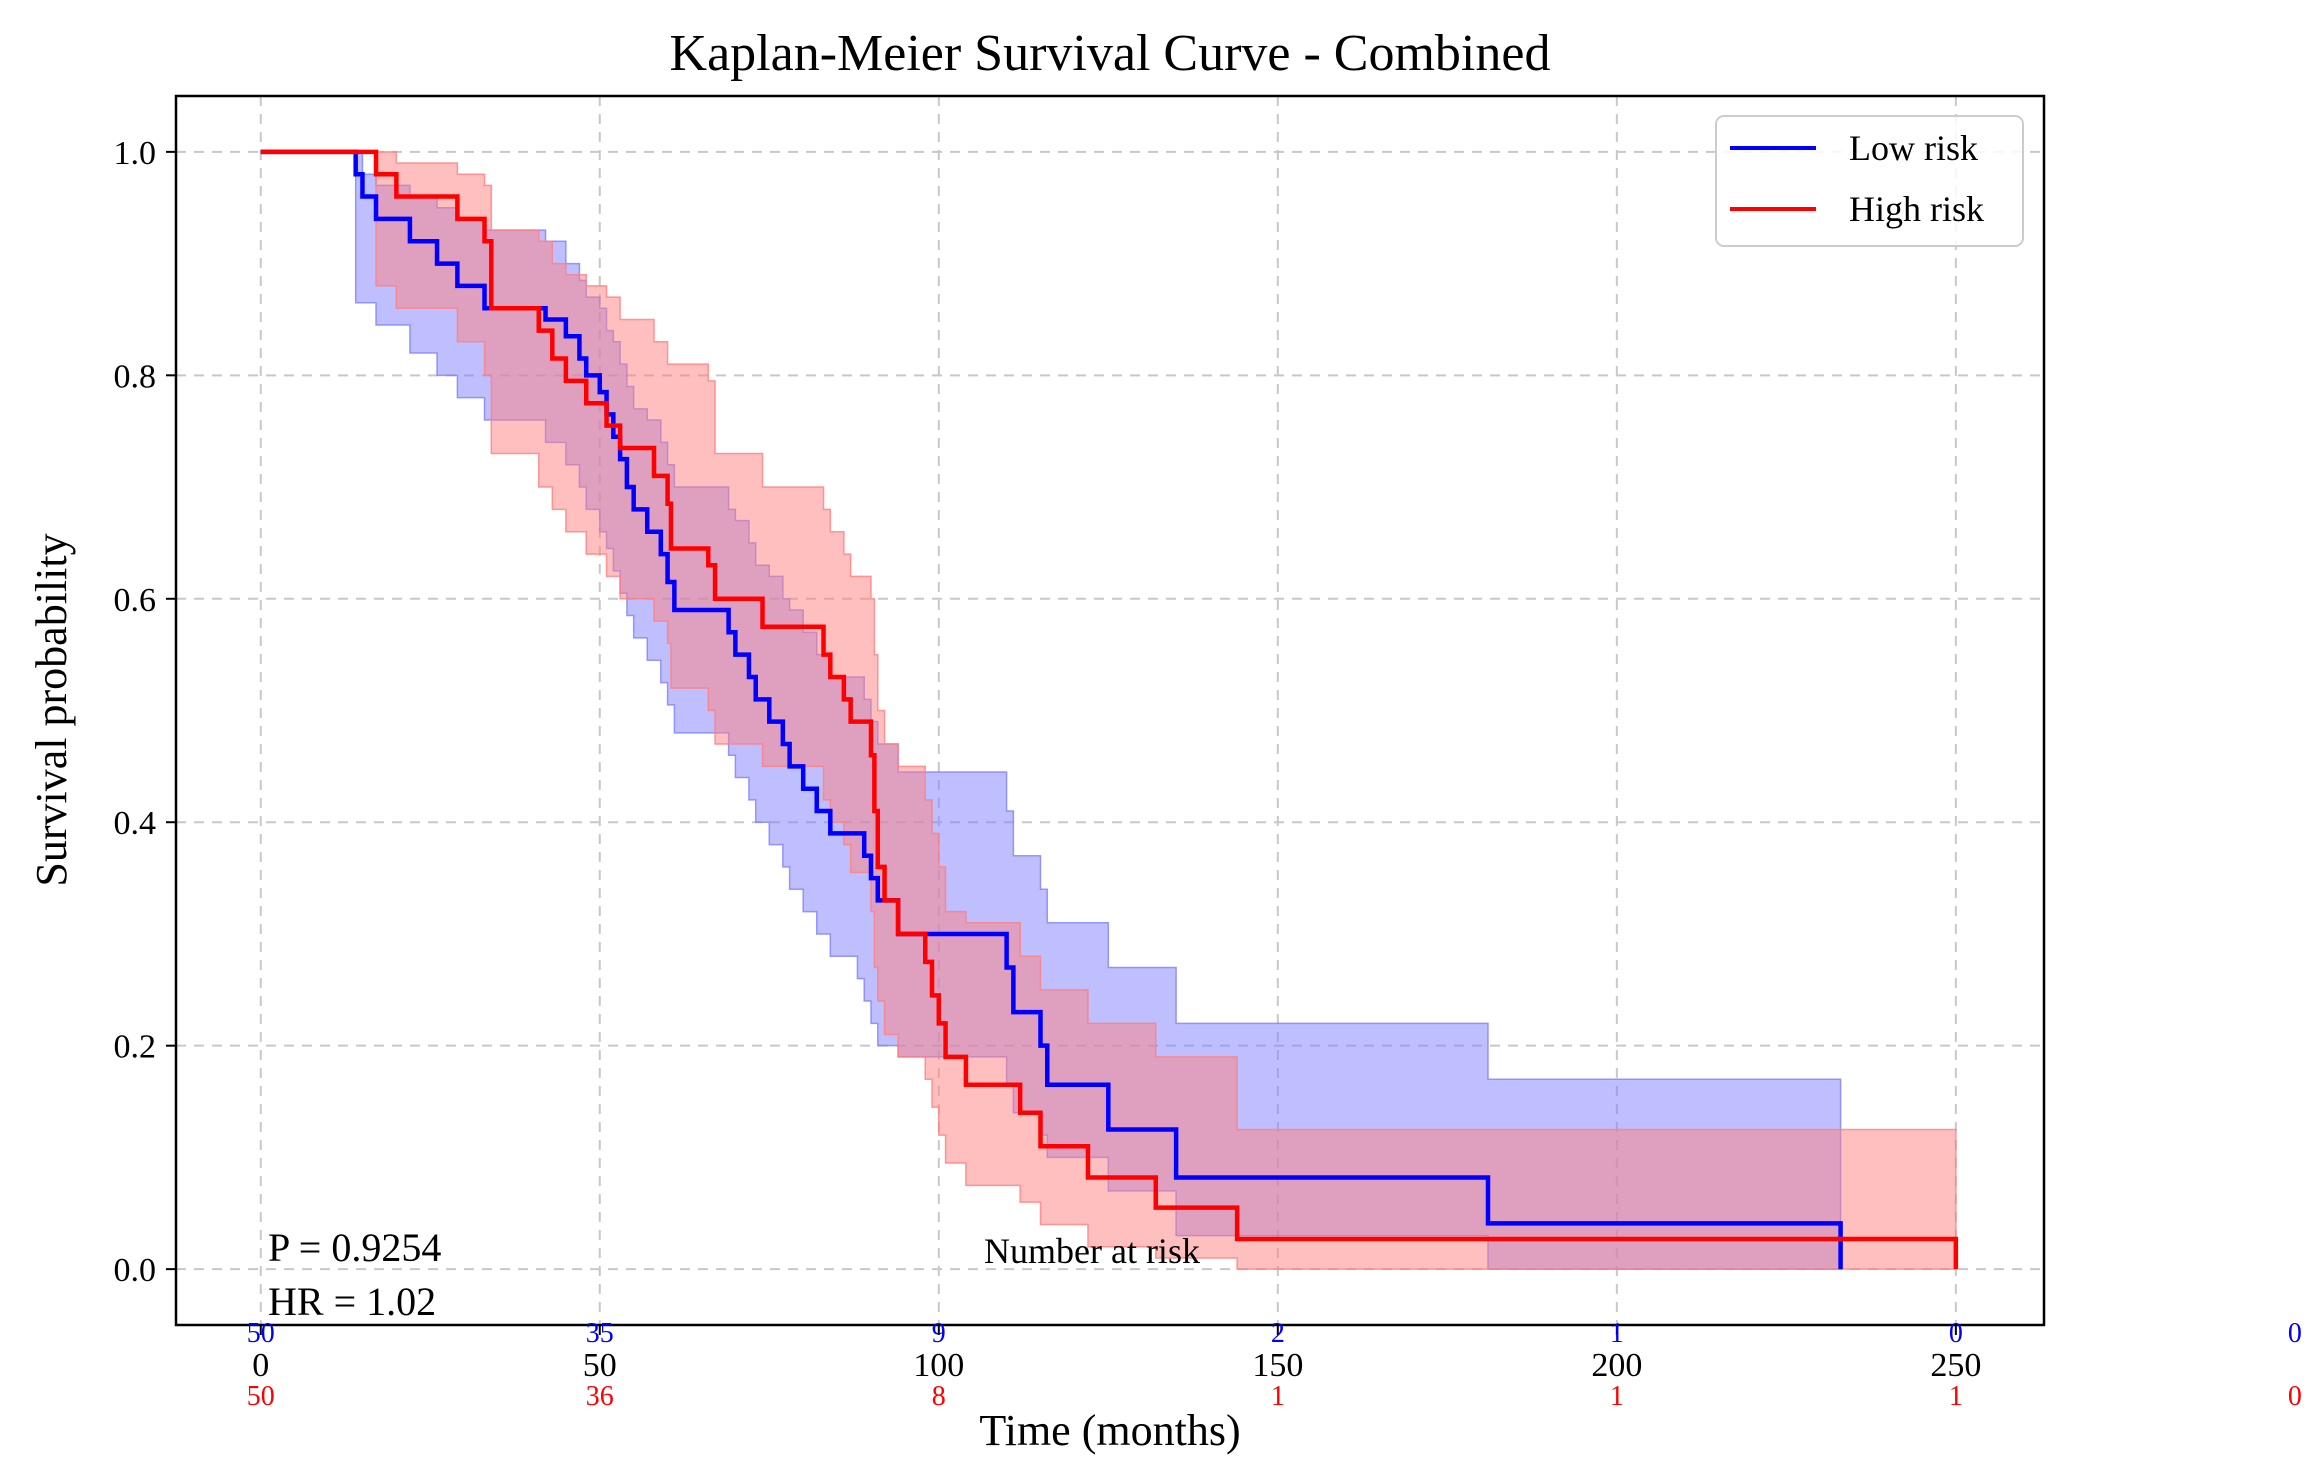  What do you see at coordinates (354, 1247) in the screenshot?
I see `p-value-annotation: P = 0.9254` at bounding box center [354, 1247].